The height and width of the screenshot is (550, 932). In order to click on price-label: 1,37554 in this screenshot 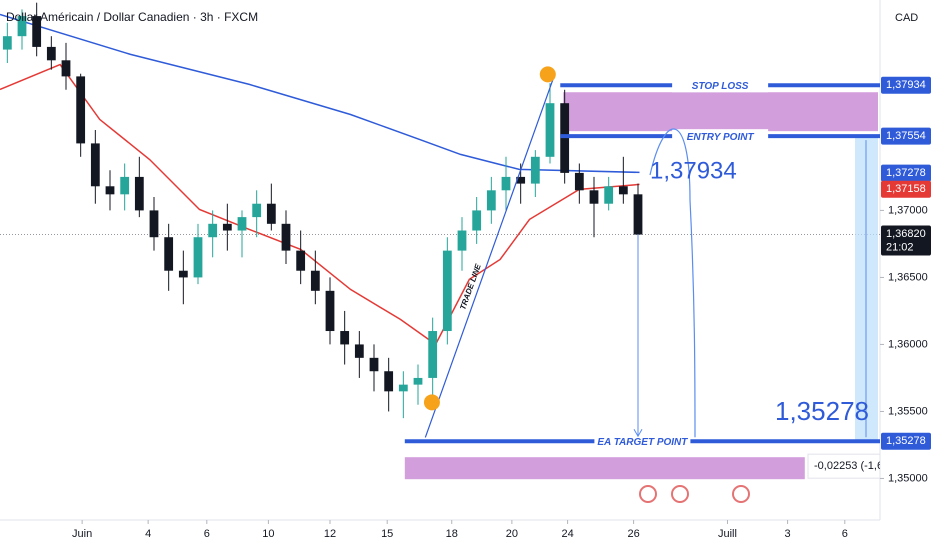, I will do `click(906, 136)`.